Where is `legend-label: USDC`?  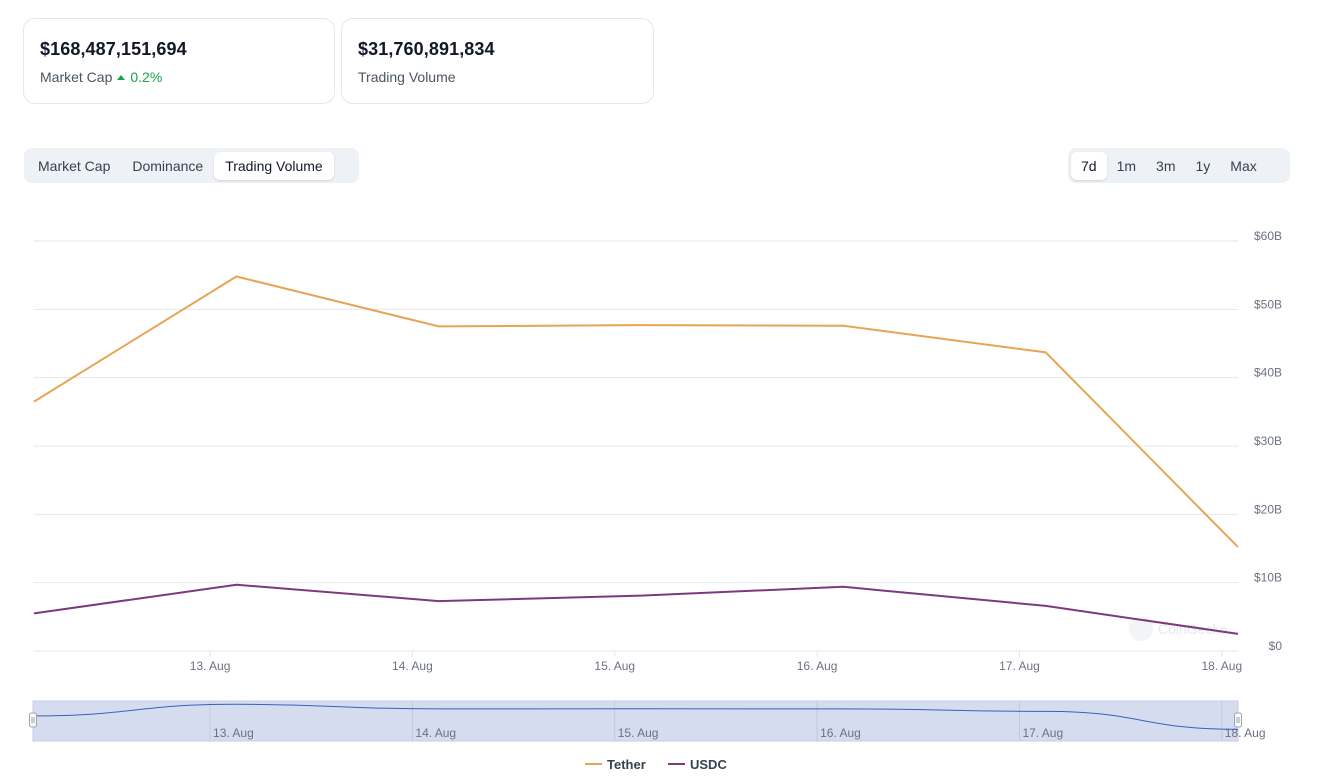 legend-label: USDC is located at coordinates (708, 764).